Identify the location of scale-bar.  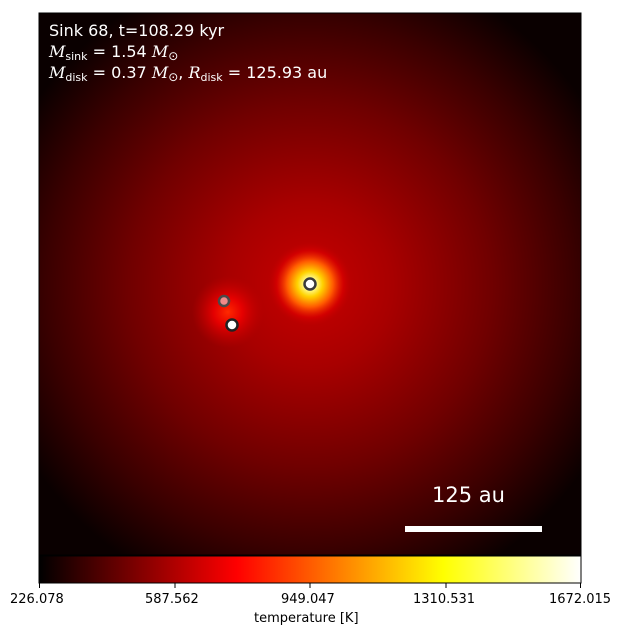
(473, 529).